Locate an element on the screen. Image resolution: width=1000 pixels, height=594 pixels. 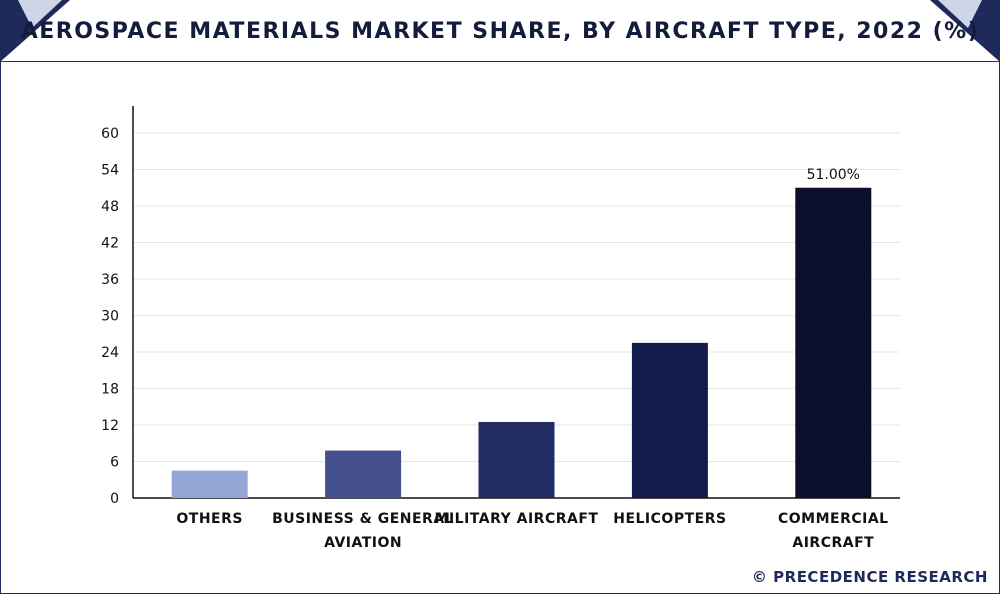
x-tick-label: HELICOPTERS is located at coordinates (669, 519).